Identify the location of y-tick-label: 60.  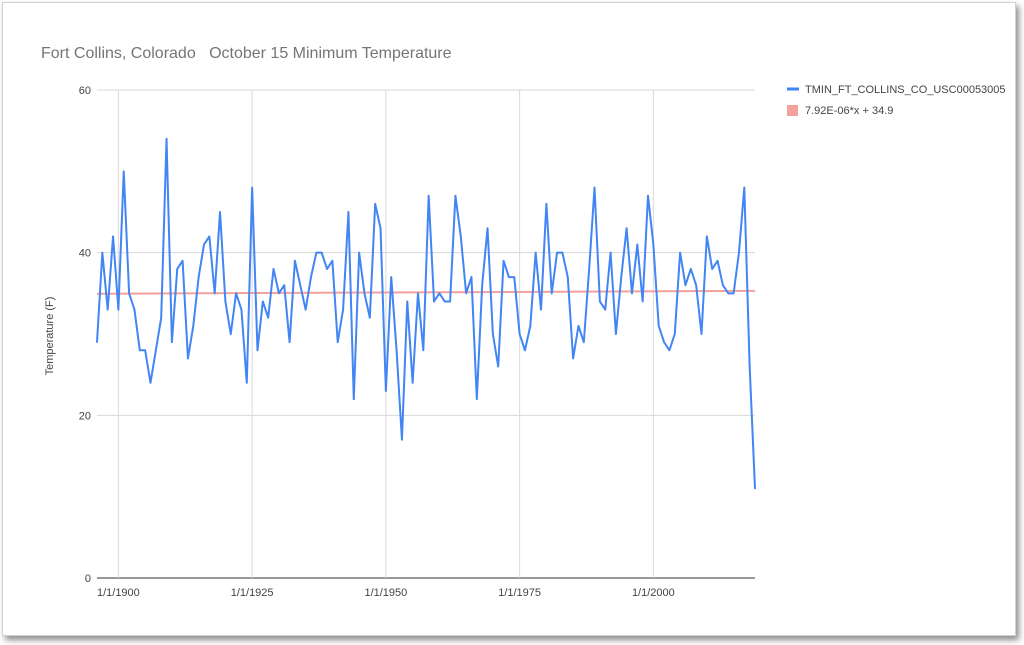
(85, 91).